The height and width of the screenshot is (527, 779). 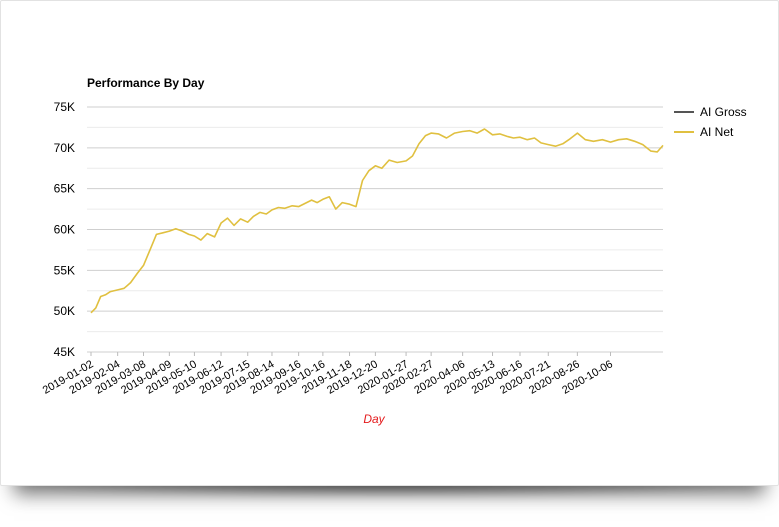 I want to click on y-tick-label: 60K, so click(x=64, y=230).